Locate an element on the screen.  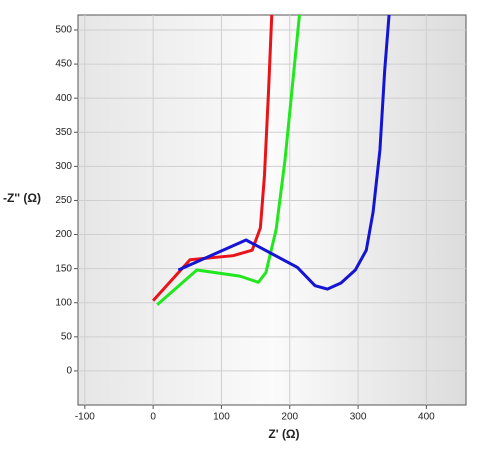
x-tick-label: -100 is located at coordinates (85, 417).